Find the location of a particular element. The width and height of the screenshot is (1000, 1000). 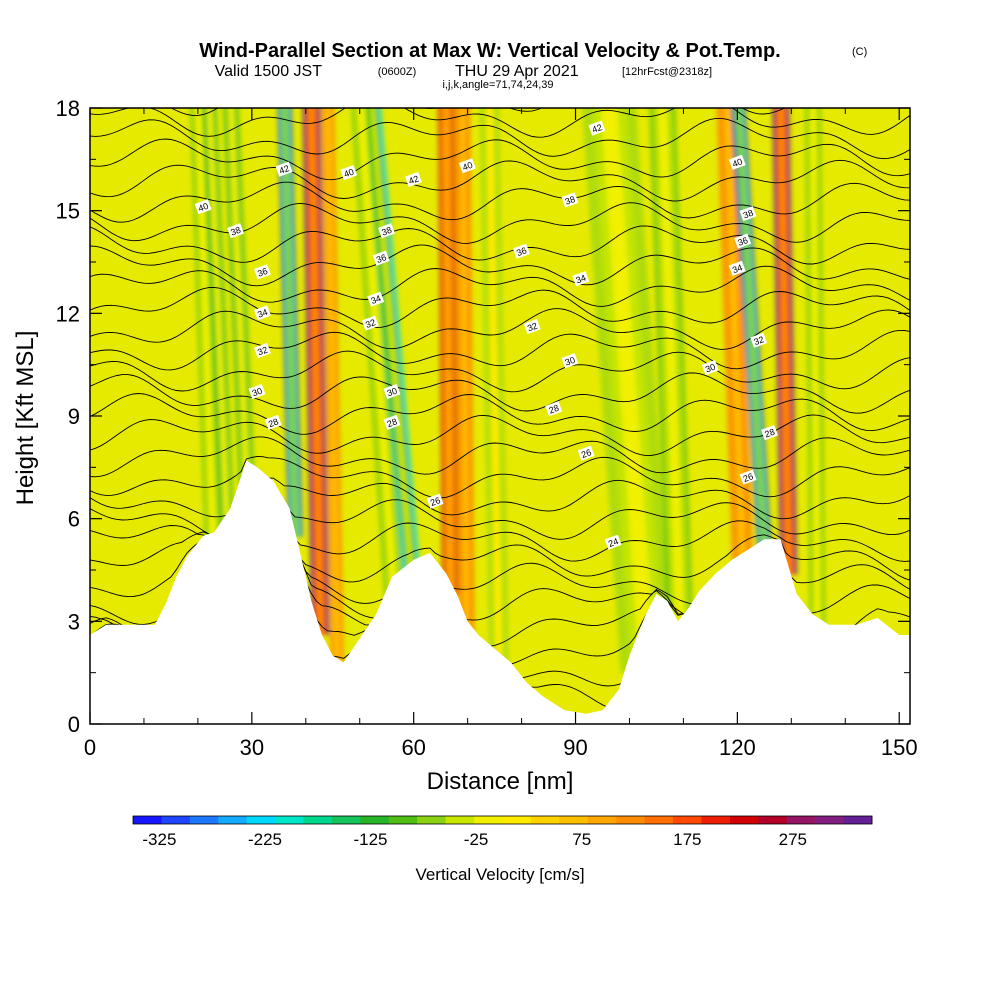

contour-label: 24 is located at coordinates (613, 542).